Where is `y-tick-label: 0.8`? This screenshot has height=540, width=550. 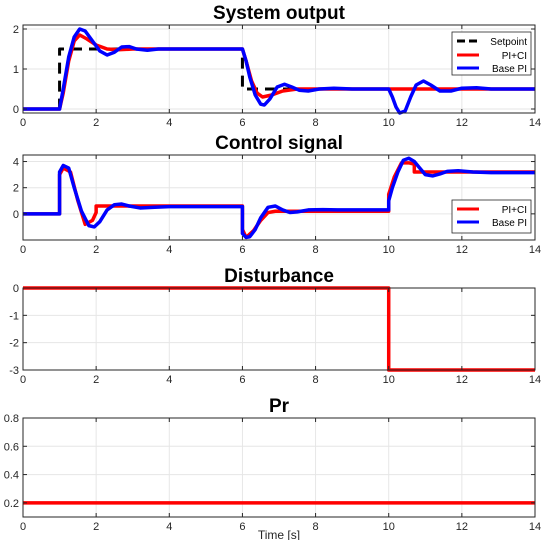 y-tick-label: 0.8 is located at coordinates (11, 419).